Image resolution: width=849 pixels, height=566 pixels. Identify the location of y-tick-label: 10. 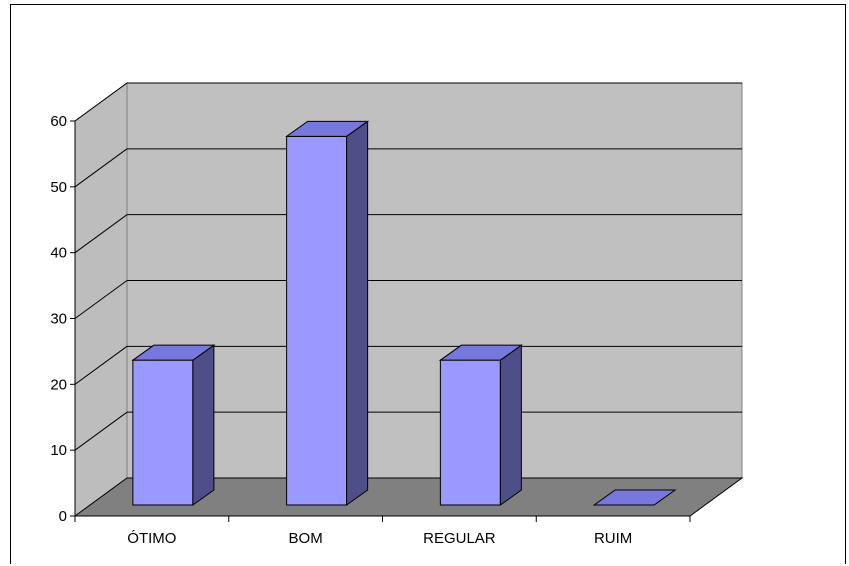
(58, 450).